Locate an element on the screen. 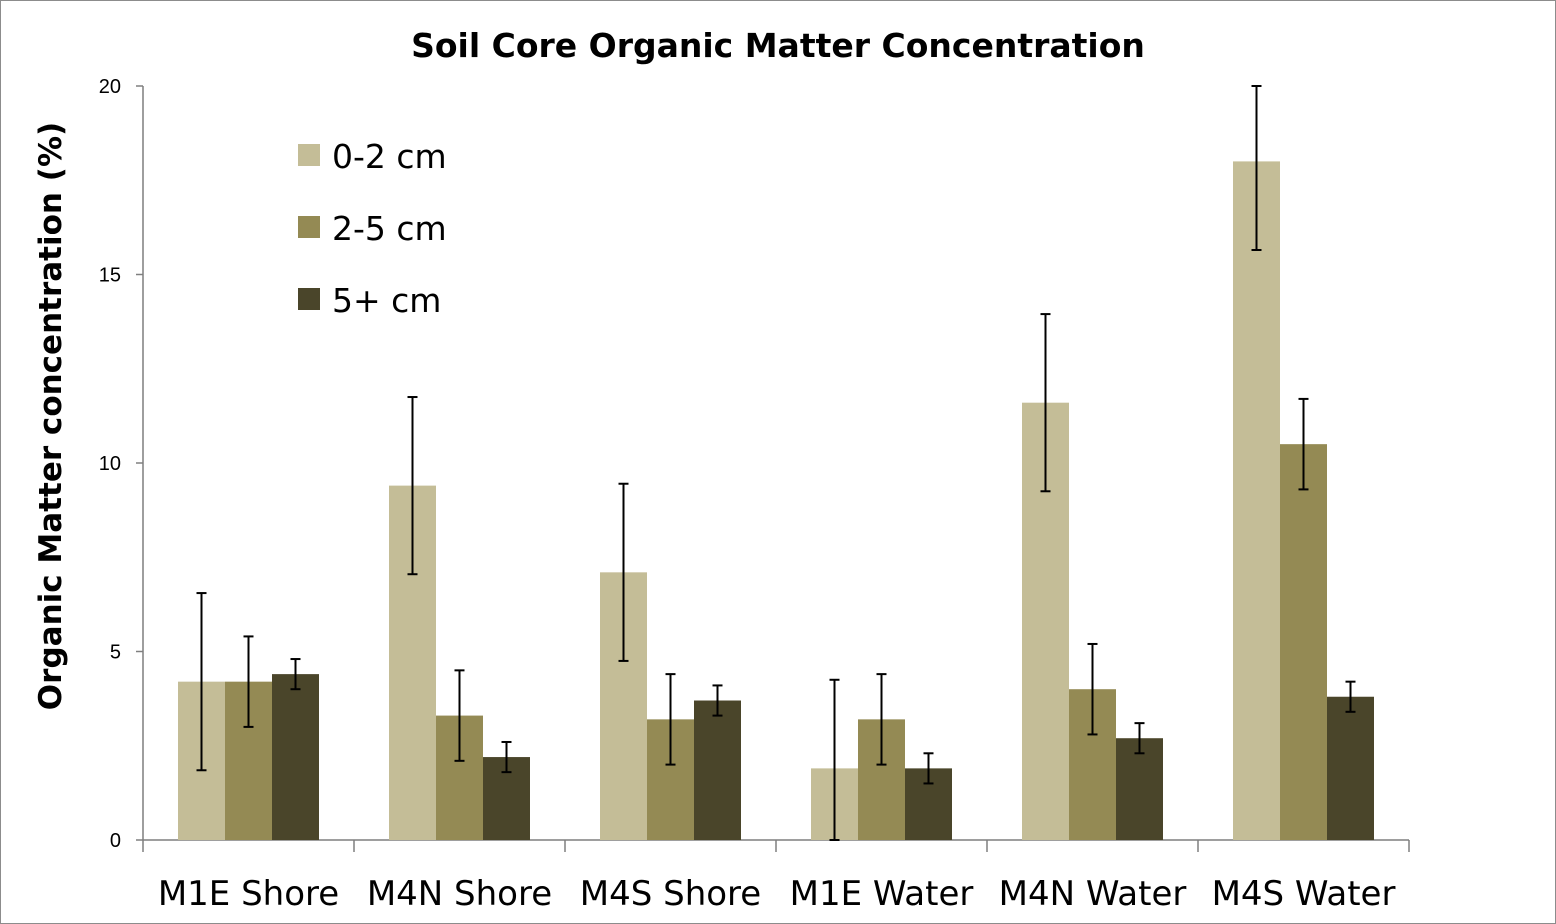 This screenshot has height=924, width=1556. x-tick-label: M4N Water is located at coordinates (1093, 894).